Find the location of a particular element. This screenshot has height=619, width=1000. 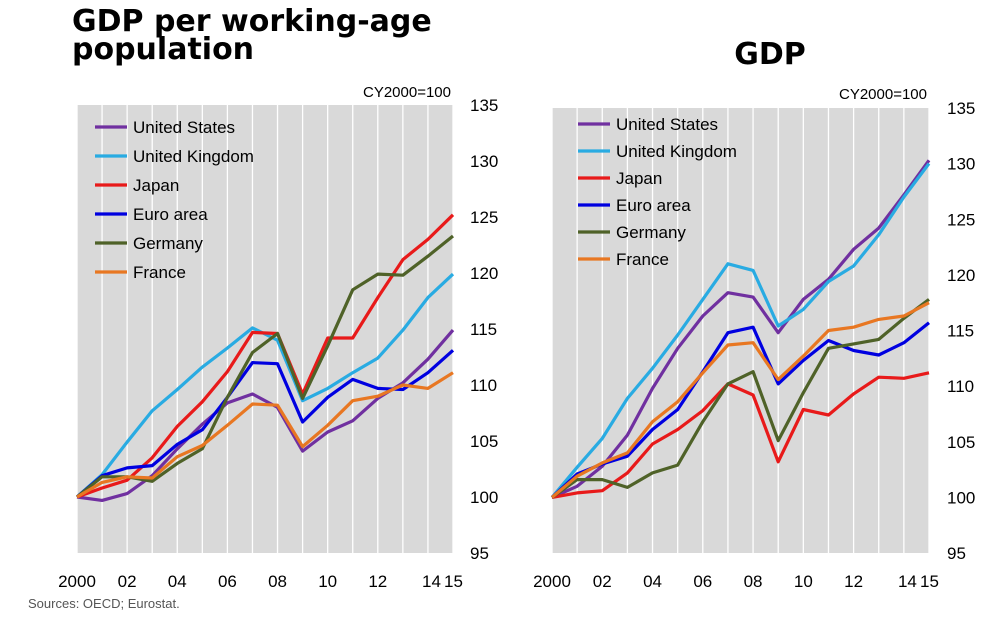

right-x-tick-10: 10 is located at coordinates (803, 581).